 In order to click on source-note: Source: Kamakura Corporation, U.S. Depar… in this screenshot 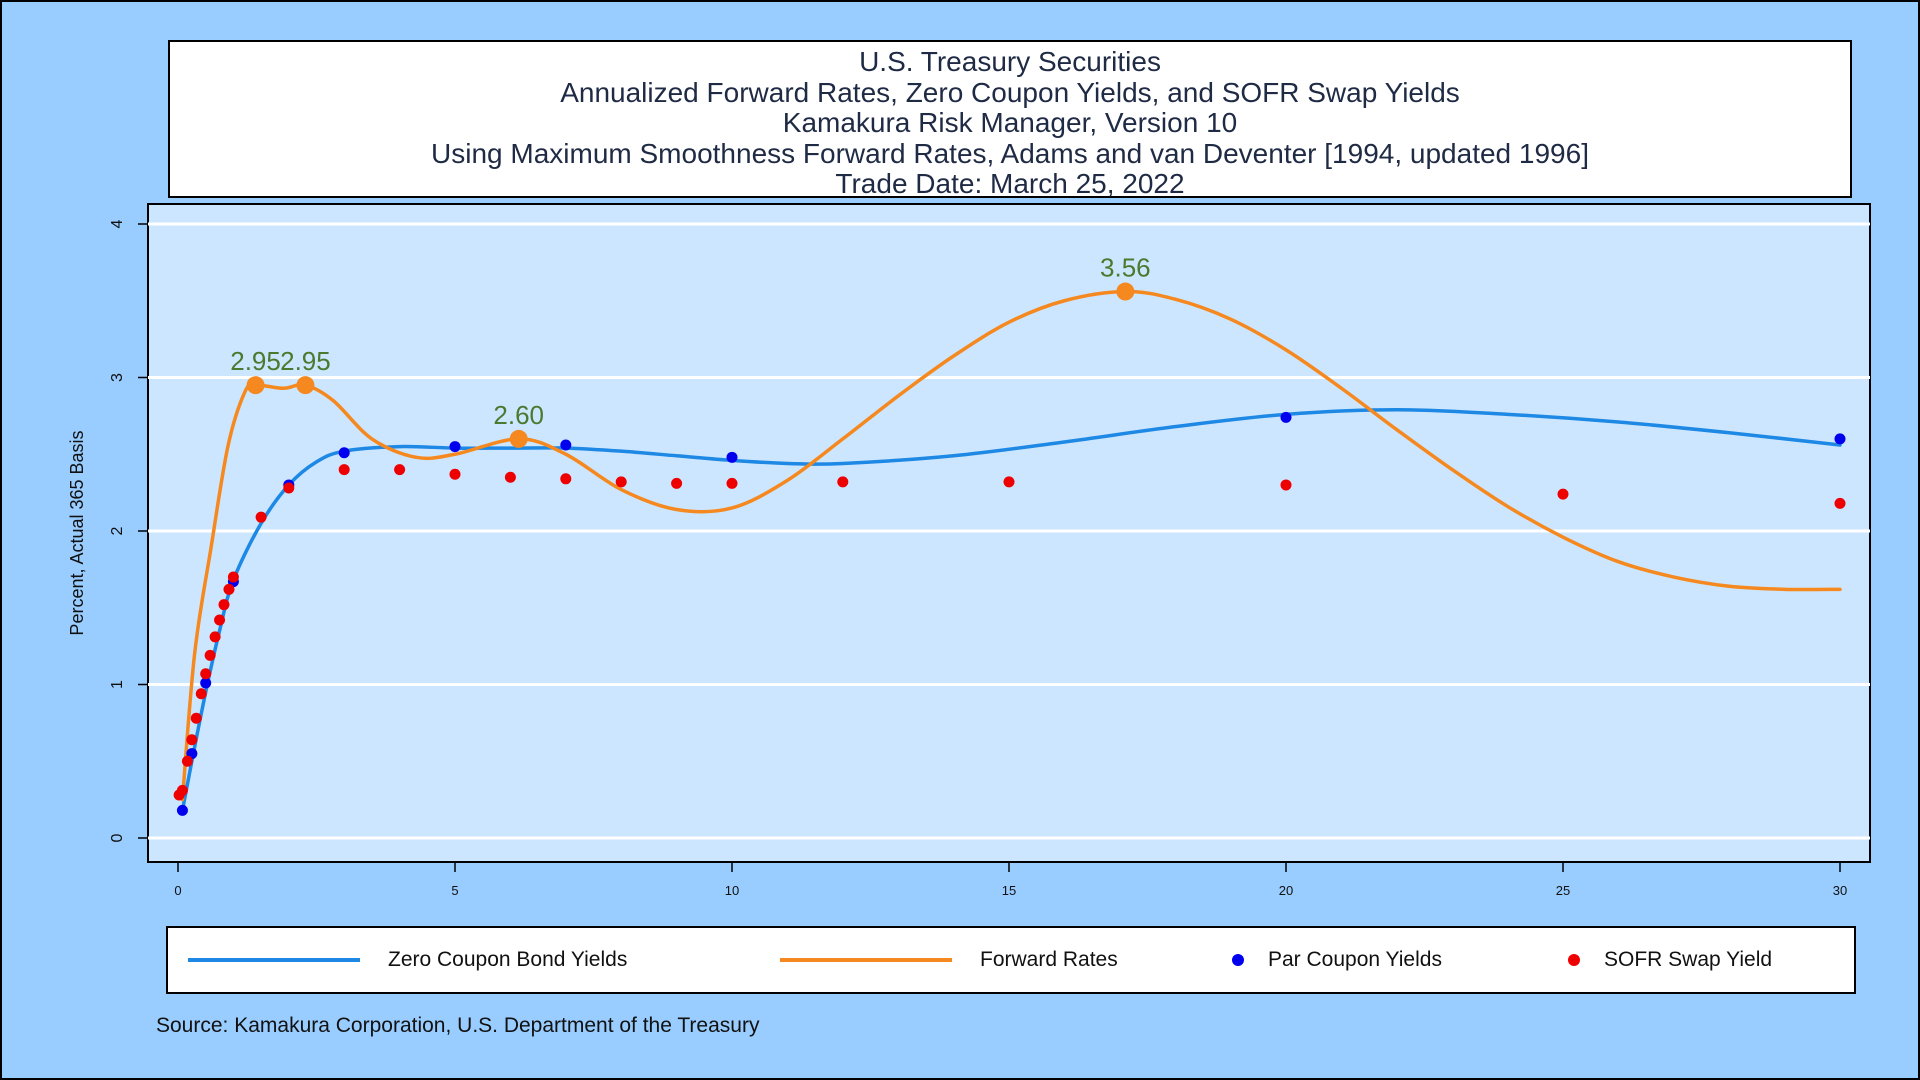, I will do `click(458, 1025)`.